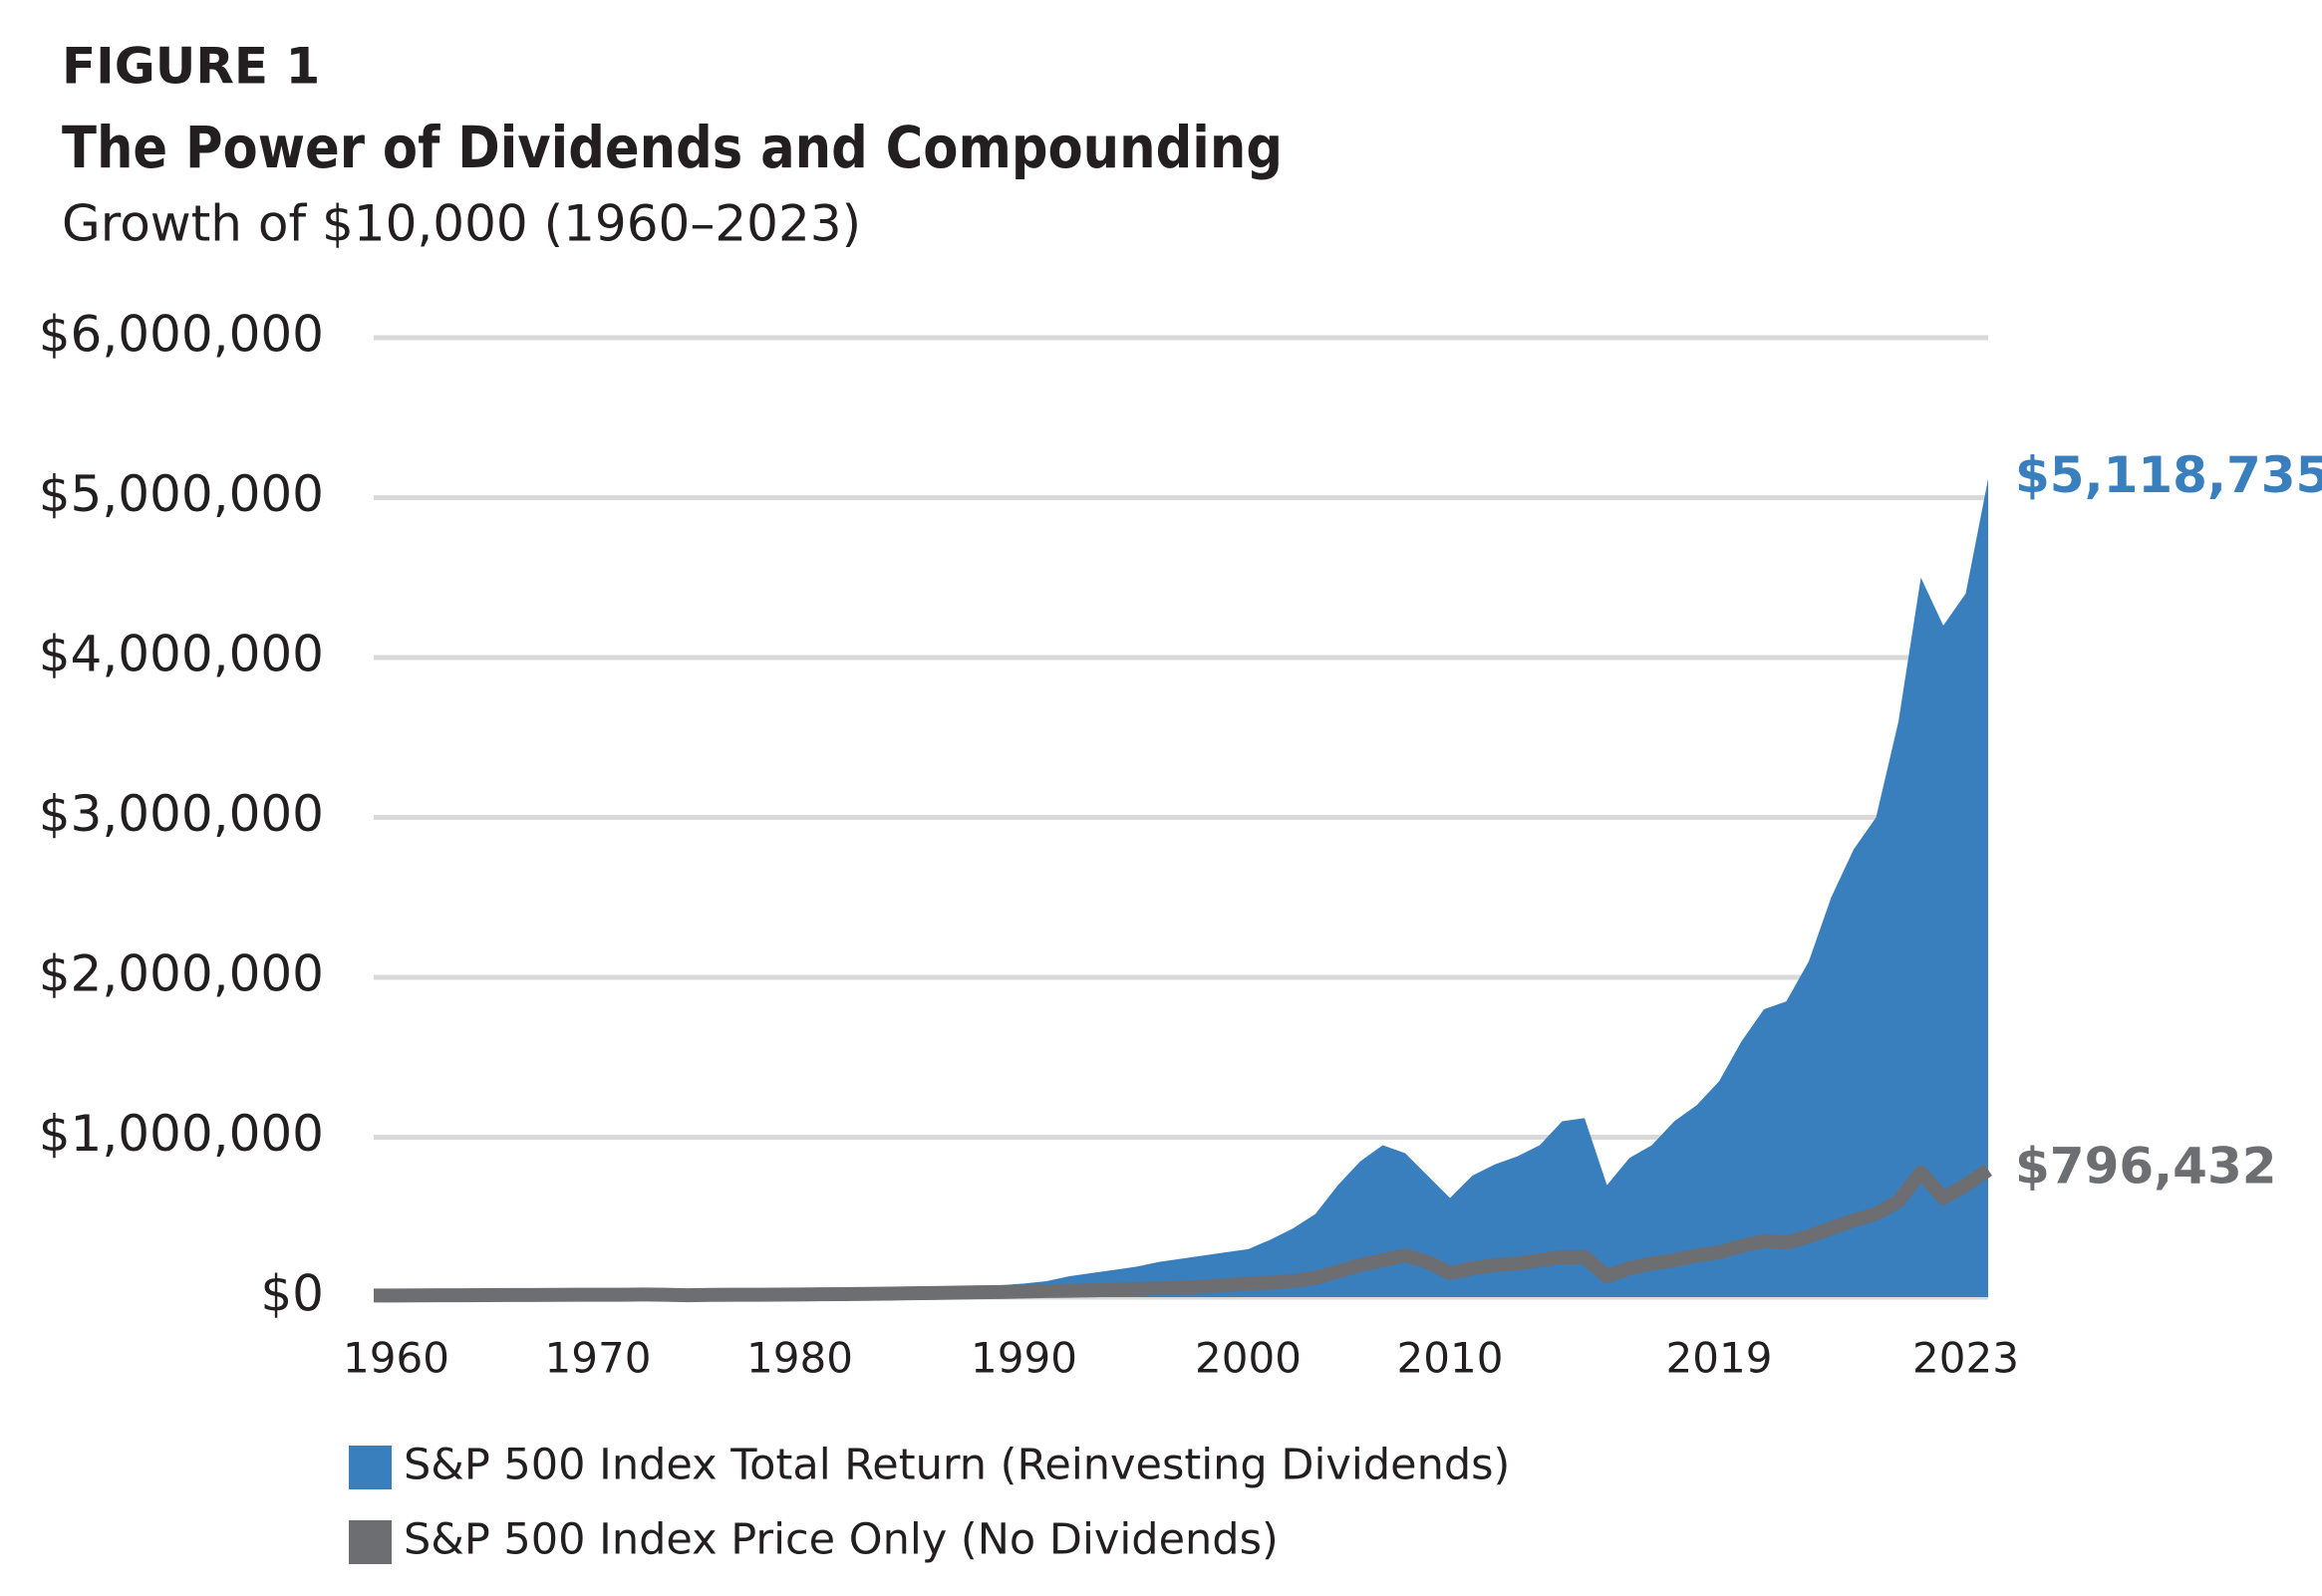 The image size is (2322, 1596). What do you see at coordinates (396, 1358) in the screenshot?
I see `x-tick-label: 1960` at bounding box center [396, 1358].